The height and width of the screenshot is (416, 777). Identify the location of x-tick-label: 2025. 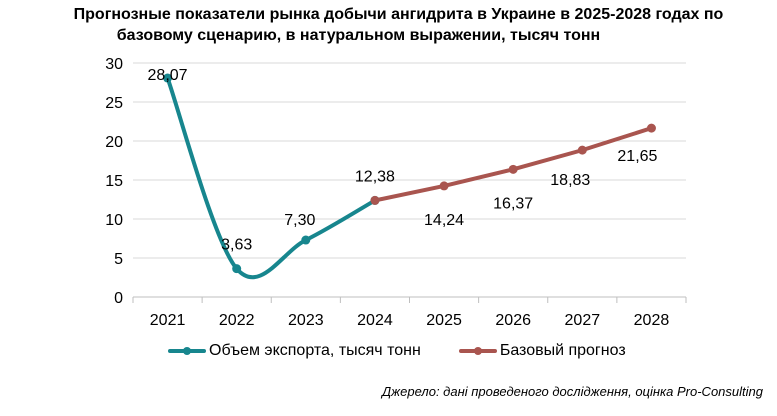
(444, 320).